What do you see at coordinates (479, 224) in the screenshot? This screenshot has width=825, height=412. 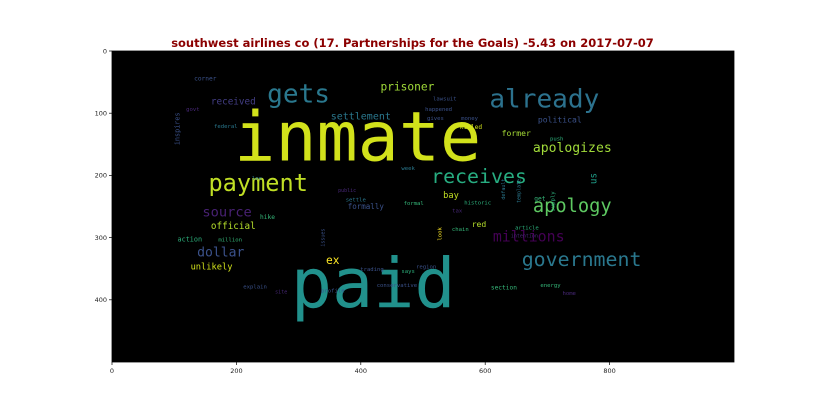 I see `word-red: red` at bounding box center [479, 224].